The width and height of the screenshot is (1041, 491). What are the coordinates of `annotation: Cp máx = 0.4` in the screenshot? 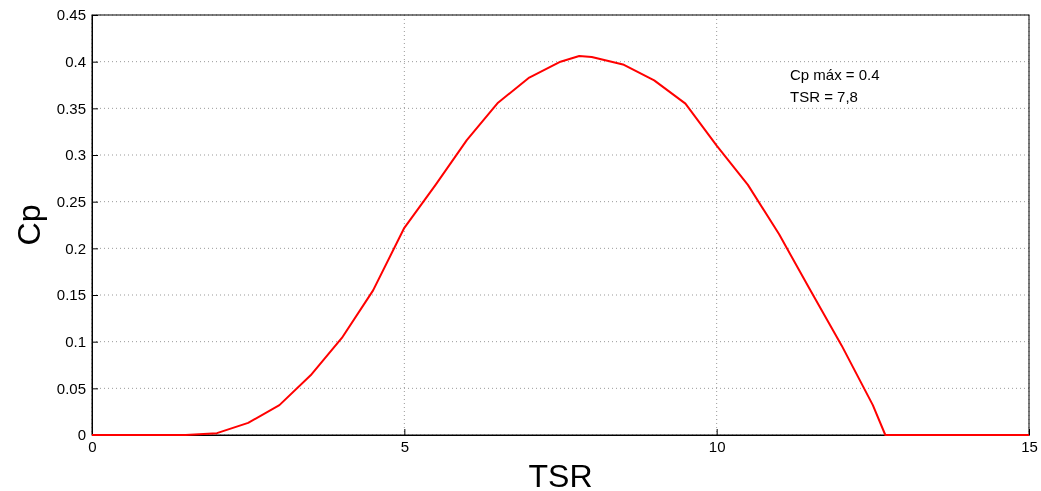 It's located at (835, 74).